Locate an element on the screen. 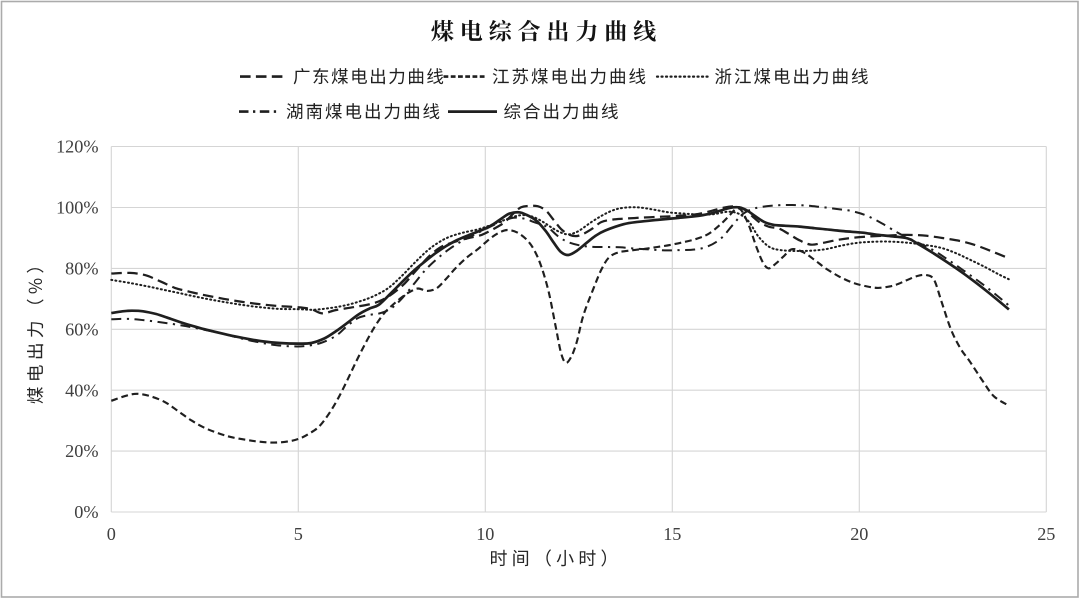 Image resolution: width=1080 pixels, height=602 pixels. svg-text: 10 is located at coordinates (485, 534).